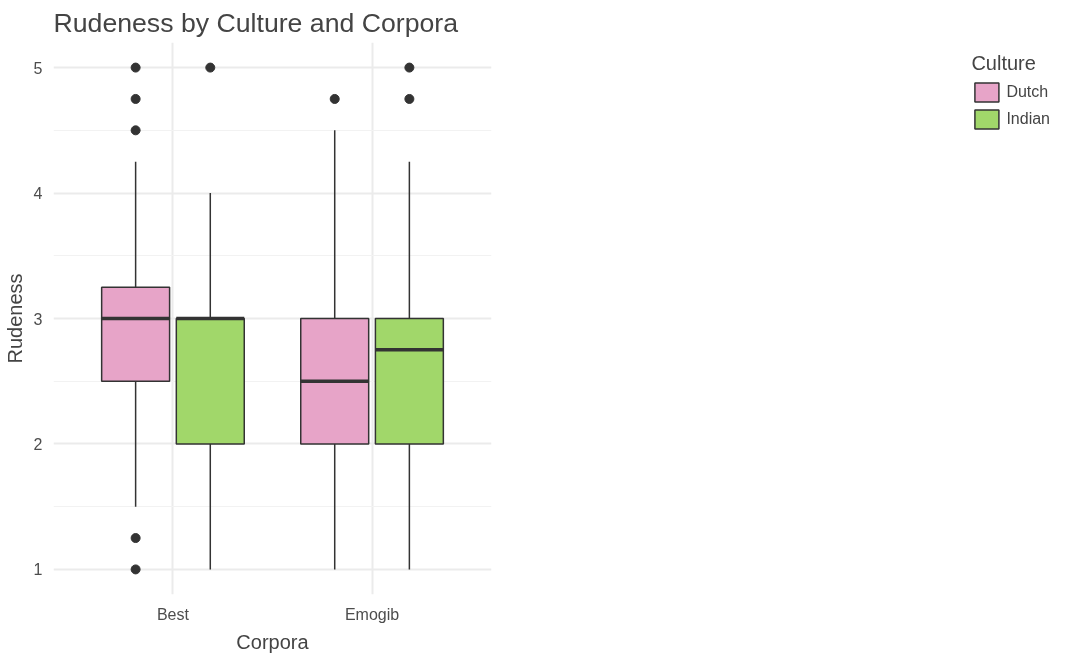 The width and height of the screenshot is (1066, 660). I want to click on y-axis-title: Rudeness, so click(14, 318).